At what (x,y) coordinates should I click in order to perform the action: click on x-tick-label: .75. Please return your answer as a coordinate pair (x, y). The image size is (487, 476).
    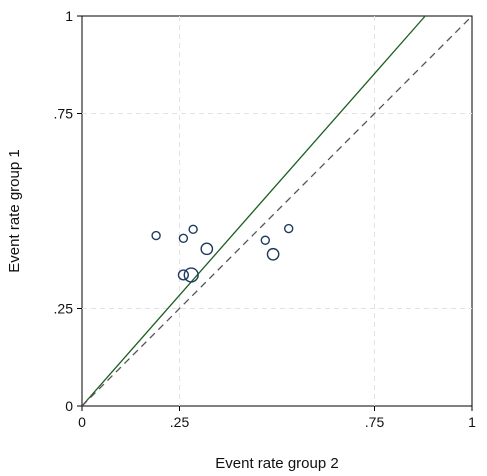
    Looking at the image, I should click on (375, 422).